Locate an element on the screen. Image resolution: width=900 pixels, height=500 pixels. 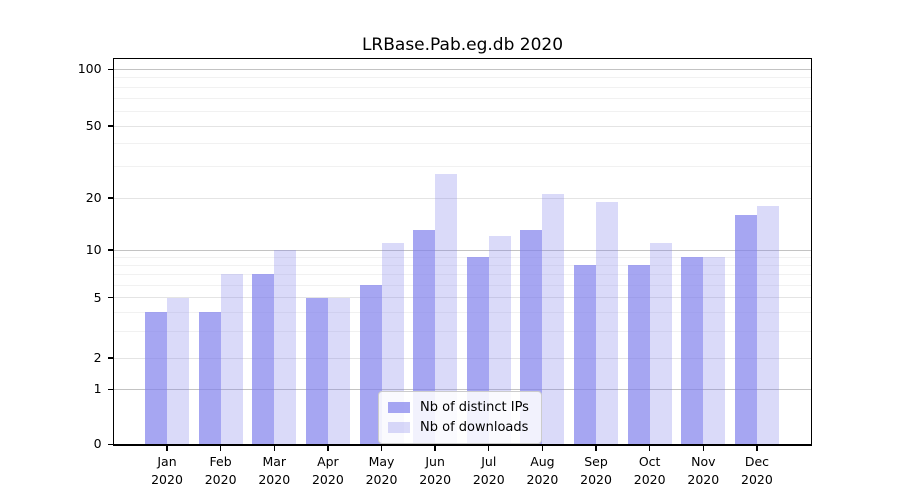
y-tick-label-1: 1 is located at coordinates (97, 389).